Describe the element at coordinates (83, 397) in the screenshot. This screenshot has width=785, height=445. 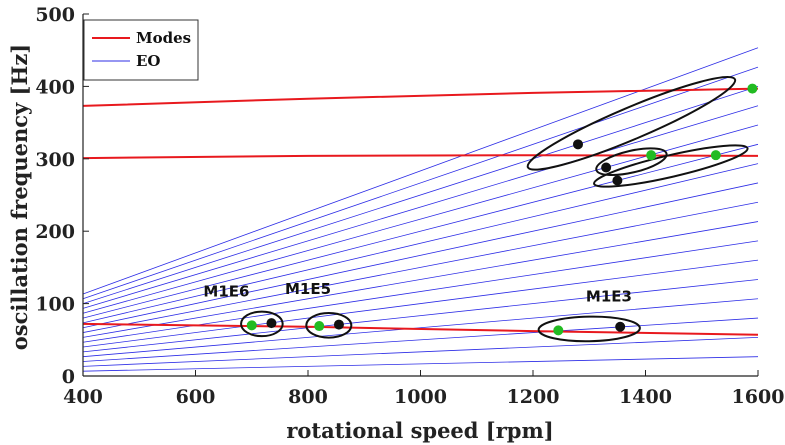
I see `x-tick-label-400: 400` at that location.